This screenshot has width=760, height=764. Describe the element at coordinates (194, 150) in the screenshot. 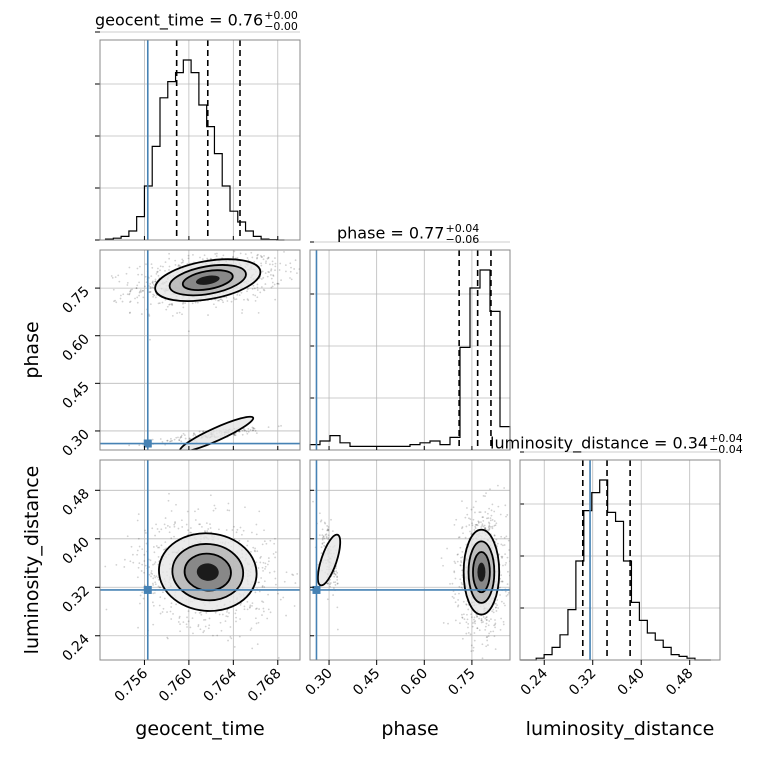

I see `histogram-geocent-time` at that location.